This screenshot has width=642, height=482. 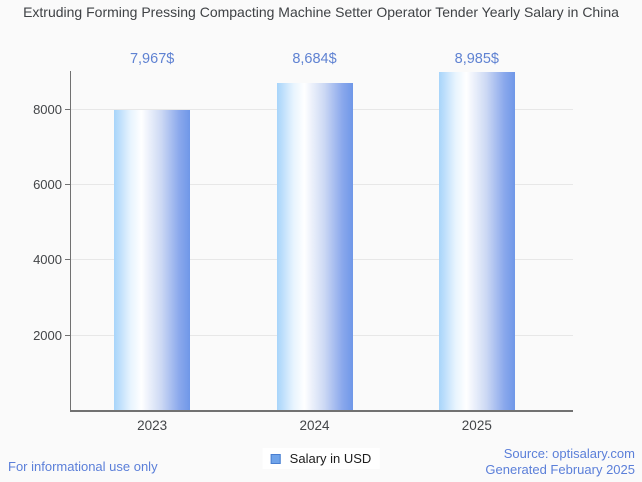 I want to click on y-axis-tick-label: 6000, so click(x=47, y=184).